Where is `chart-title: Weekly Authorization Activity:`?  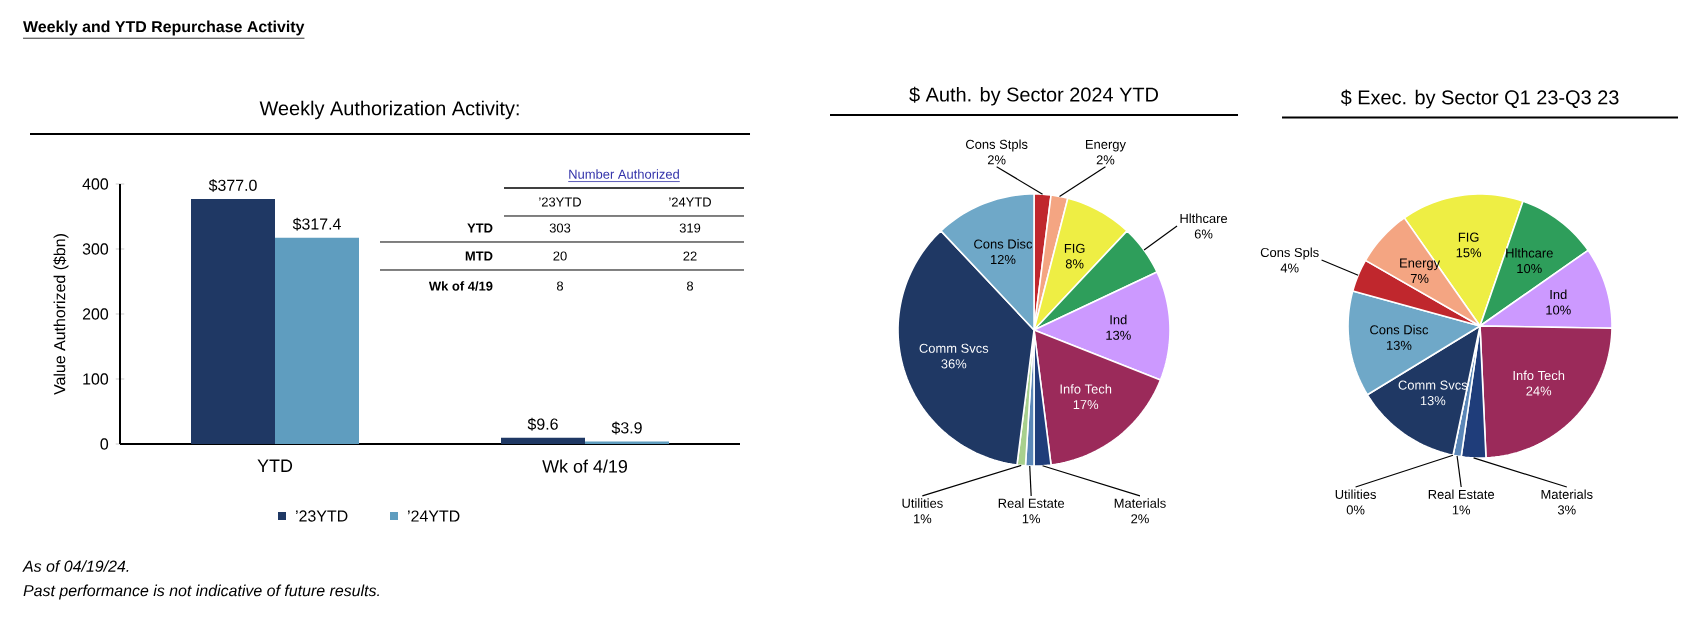 chart-title: Weekly Authorization Activity: is located at coordinates (389, 110).